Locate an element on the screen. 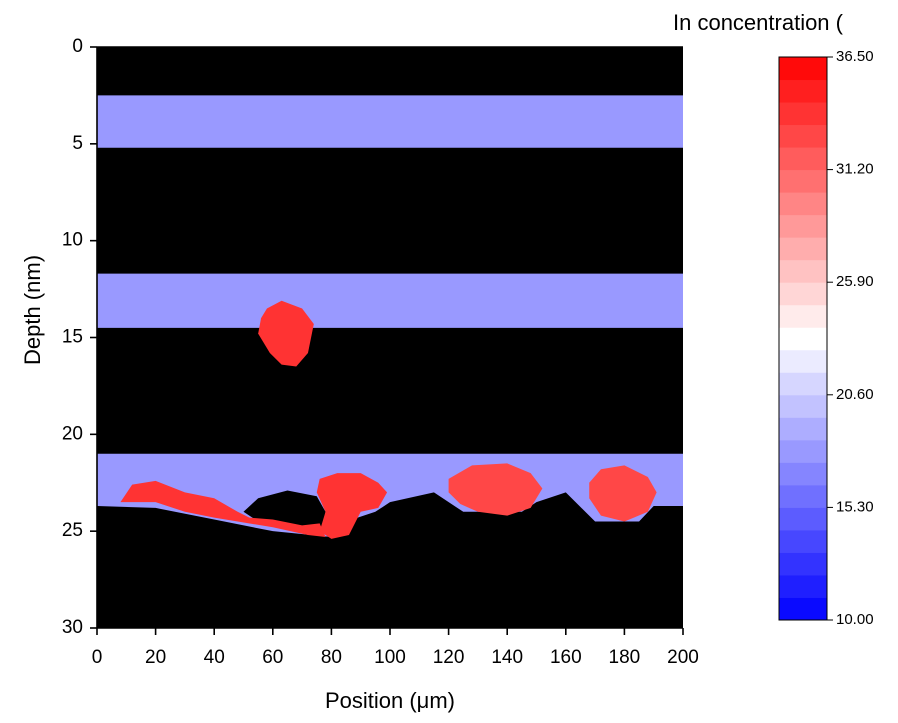 This screenshot has width=898, height=723. colorbar-tick-label: 25.90 is located at coordinates (855, 281).